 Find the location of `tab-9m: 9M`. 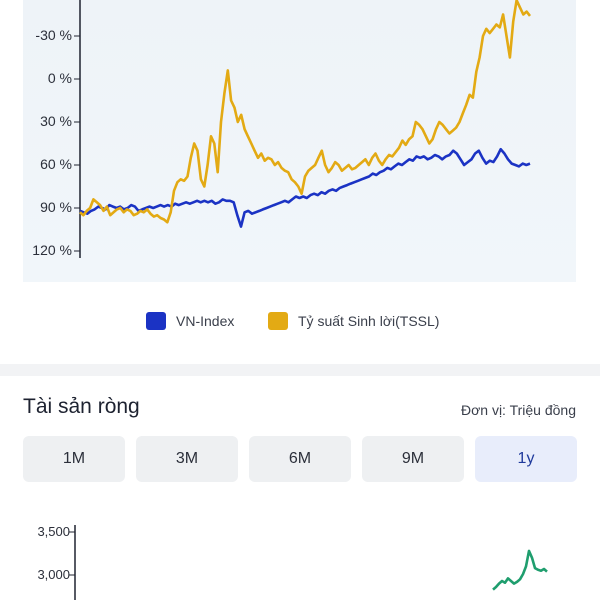

tab-9m: 9M is located at coordinates (413, 459).